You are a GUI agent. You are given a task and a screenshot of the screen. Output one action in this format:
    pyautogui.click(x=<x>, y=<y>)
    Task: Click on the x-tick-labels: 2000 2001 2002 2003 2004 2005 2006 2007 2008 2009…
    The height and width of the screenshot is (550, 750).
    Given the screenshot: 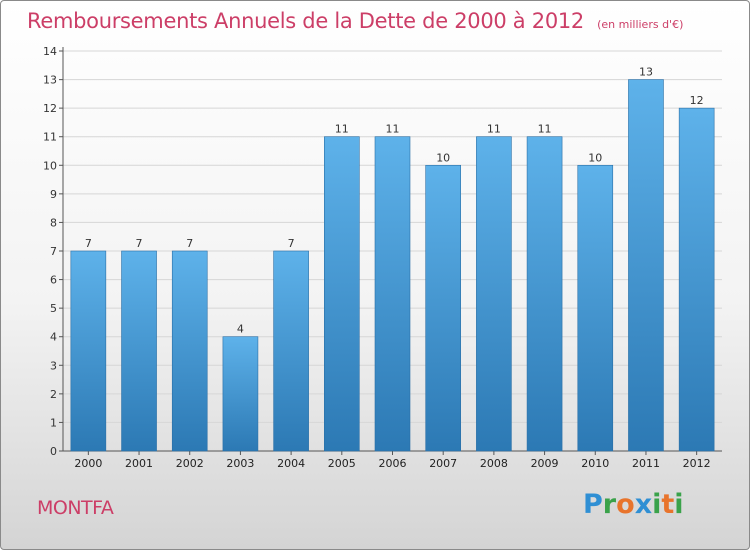 What is the action you would take?
    pyautogui.click(x=392, y=463)
    